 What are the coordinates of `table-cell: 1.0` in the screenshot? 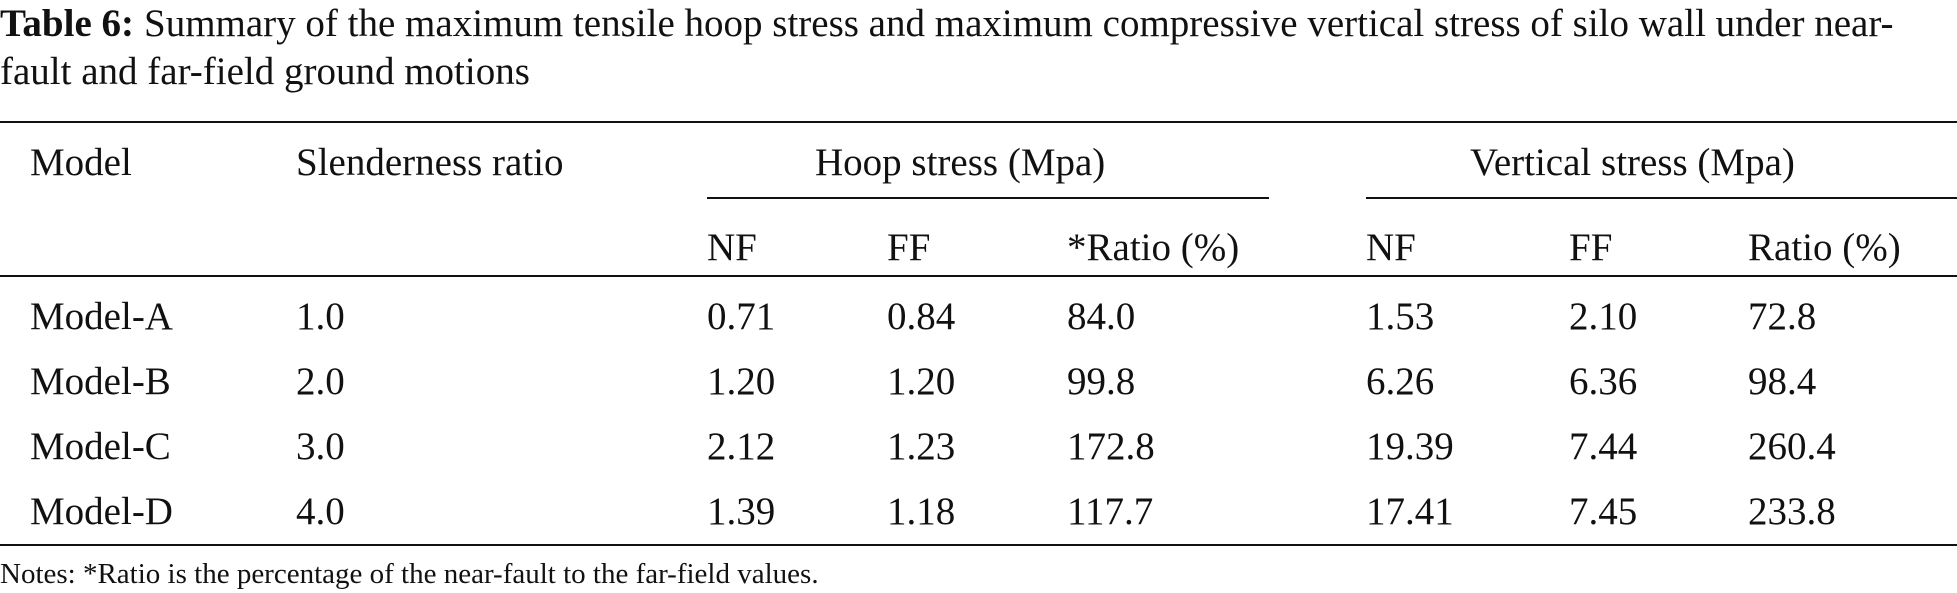 It's located at (320, 316).